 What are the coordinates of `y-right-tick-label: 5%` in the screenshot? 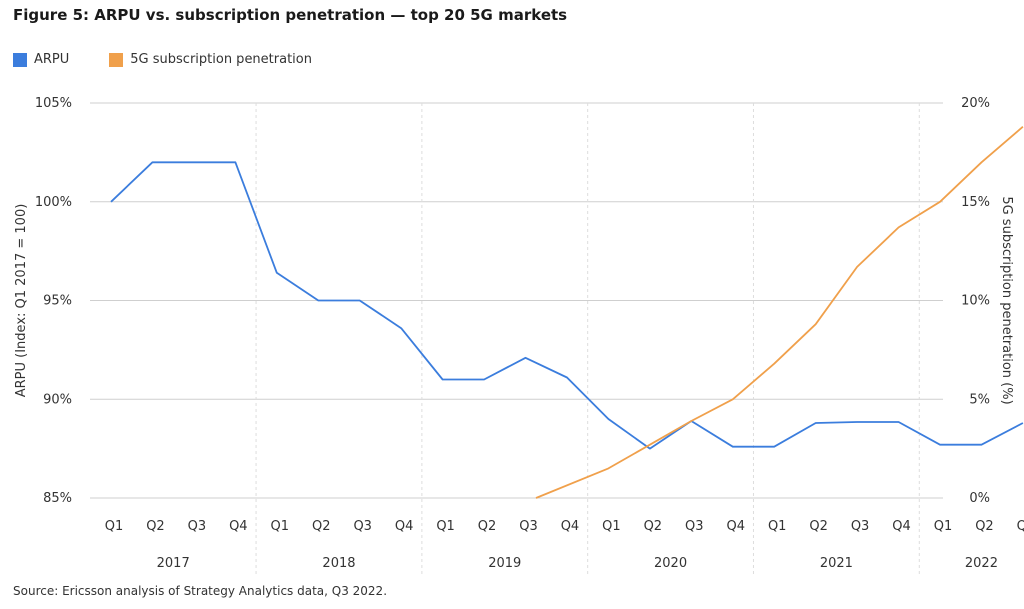 It's located at (979, 399).